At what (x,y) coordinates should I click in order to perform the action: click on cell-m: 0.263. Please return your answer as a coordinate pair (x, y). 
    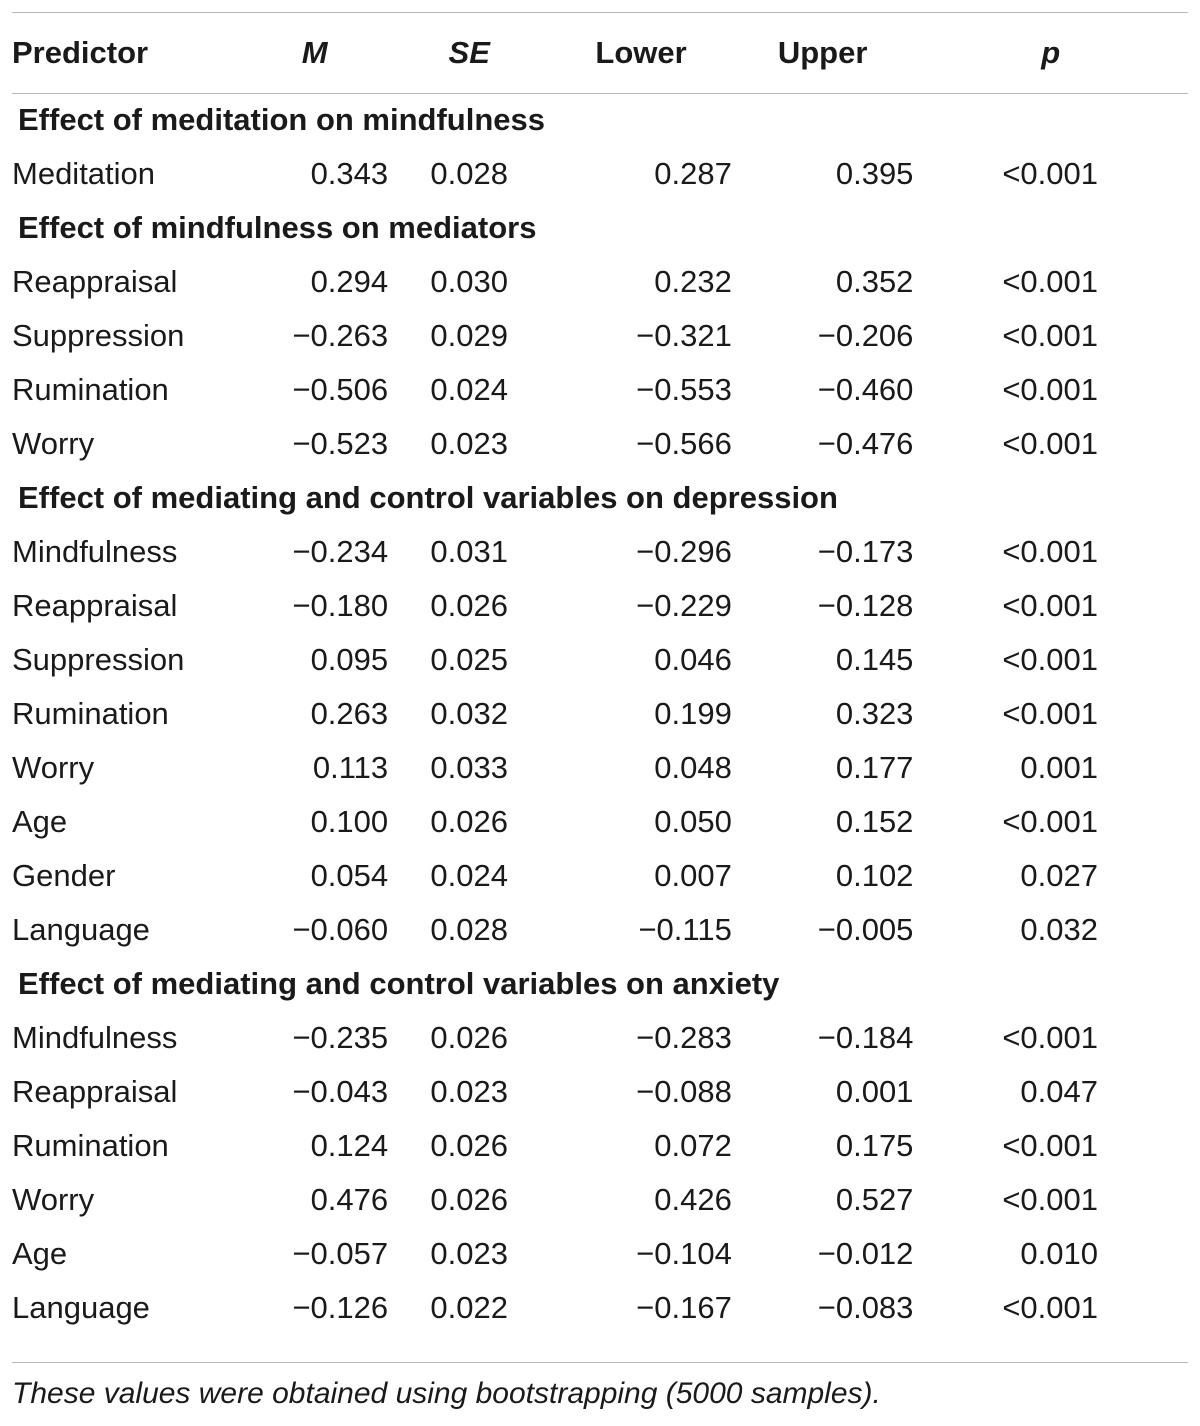
    Looking at the image, I should click on (349, 713).